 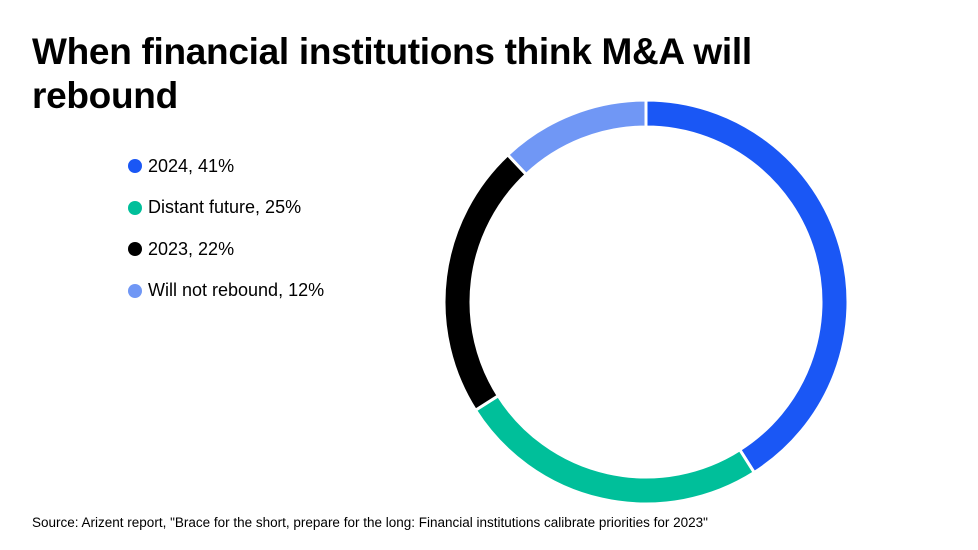 I want to click on legend-label: Will not rebound, 12%, so click(x=236, y=290).